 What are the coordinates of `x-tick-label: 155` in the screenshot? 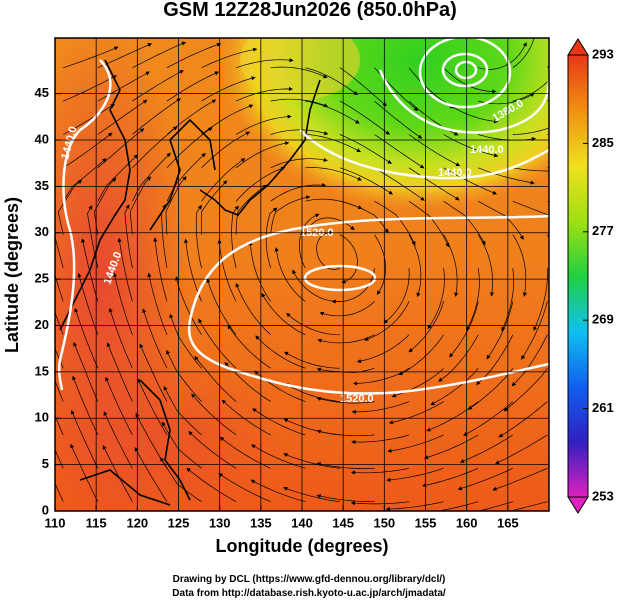 It's located at (426, 522).